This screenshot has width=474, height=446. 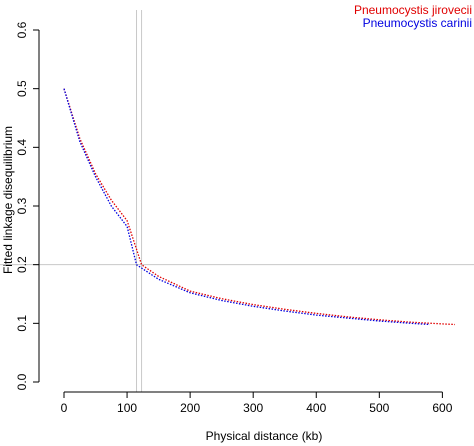 I want to click on x-axis-label: Physical distance (kb), so click(x=264, y=436).